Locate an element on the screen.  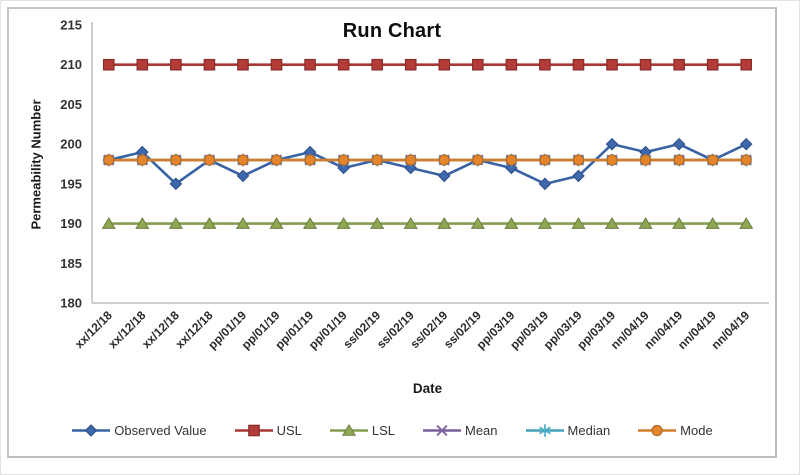
legend-diamond-icon is located at coordinates (91, 430).